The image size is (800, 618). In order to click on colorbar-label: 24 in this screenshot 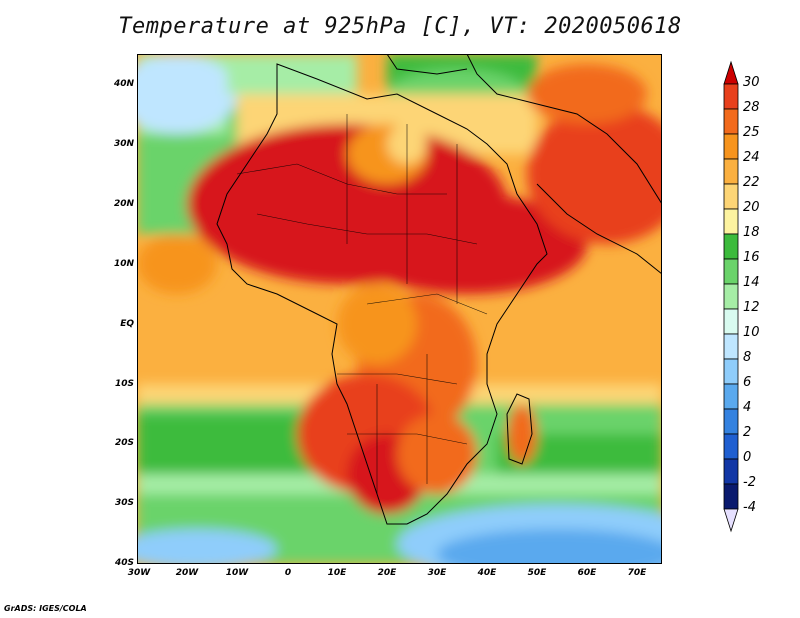, I will do `click(751, 157)`.